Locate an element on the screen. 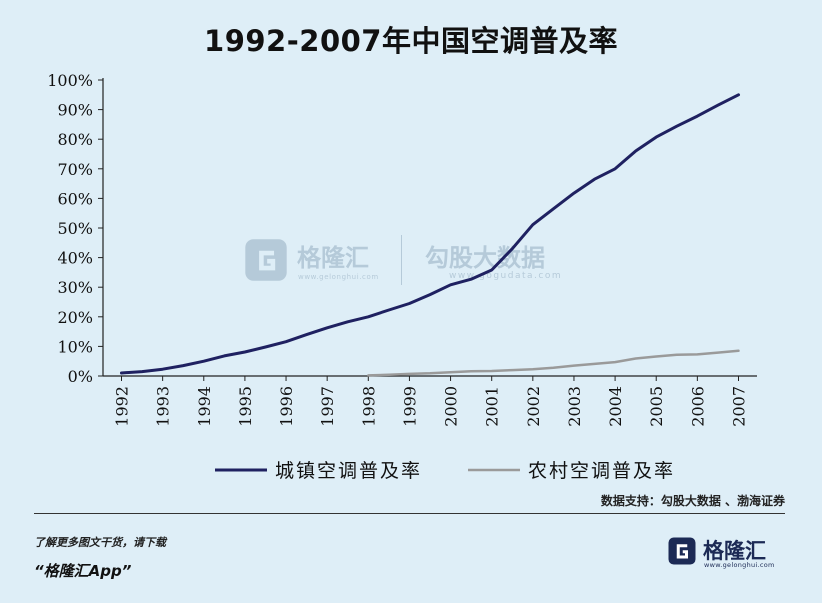  y-tick-label: 60% is located at coordinates (75, 198).